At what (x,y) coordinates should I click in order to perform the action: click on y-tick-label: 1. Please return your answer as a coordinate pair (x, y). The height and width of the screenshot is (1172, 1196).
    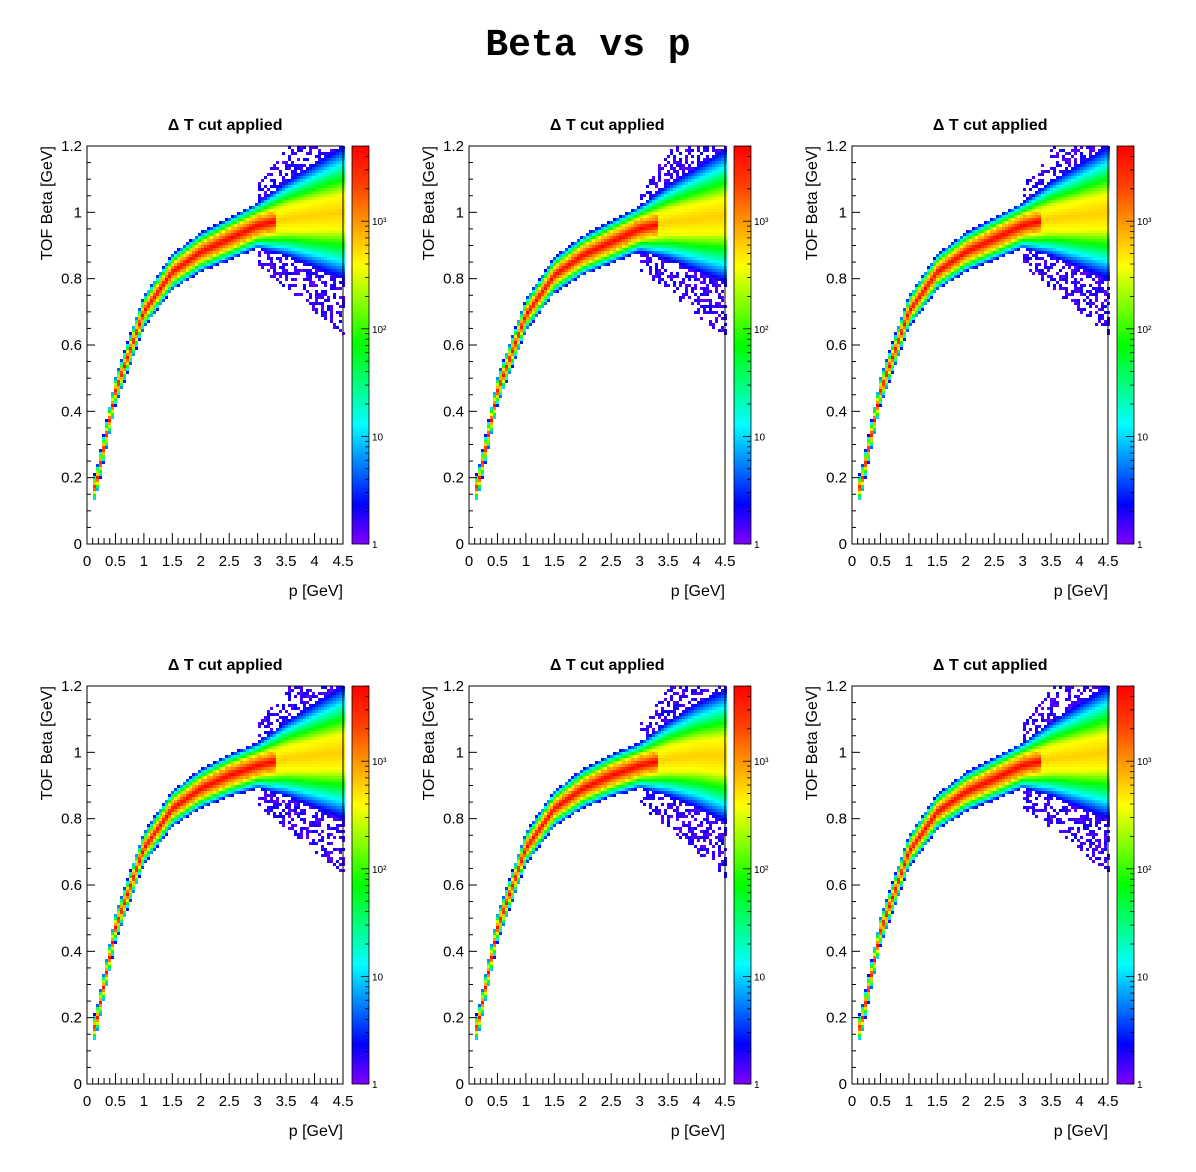
    Looking at the image, I should click on (78, 212).